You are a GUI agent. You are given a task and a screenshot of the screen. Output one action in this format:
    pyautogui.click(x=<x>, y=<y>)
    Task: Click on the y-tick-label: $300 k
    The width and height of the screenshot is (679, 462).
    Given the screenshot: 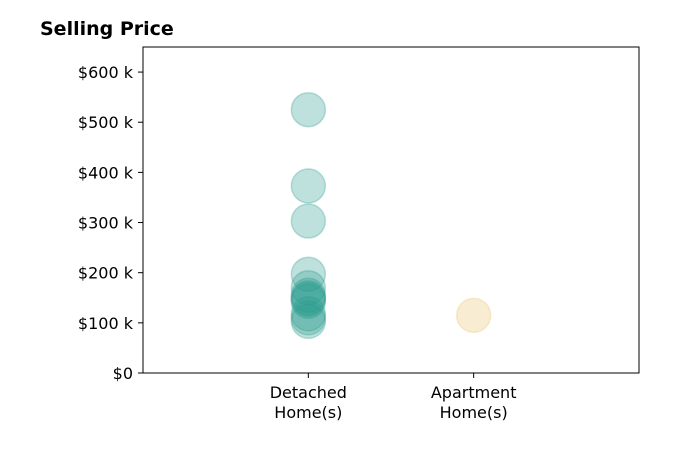 What is the action you would take?
    pyautogui.click(x=106, y=223)
    